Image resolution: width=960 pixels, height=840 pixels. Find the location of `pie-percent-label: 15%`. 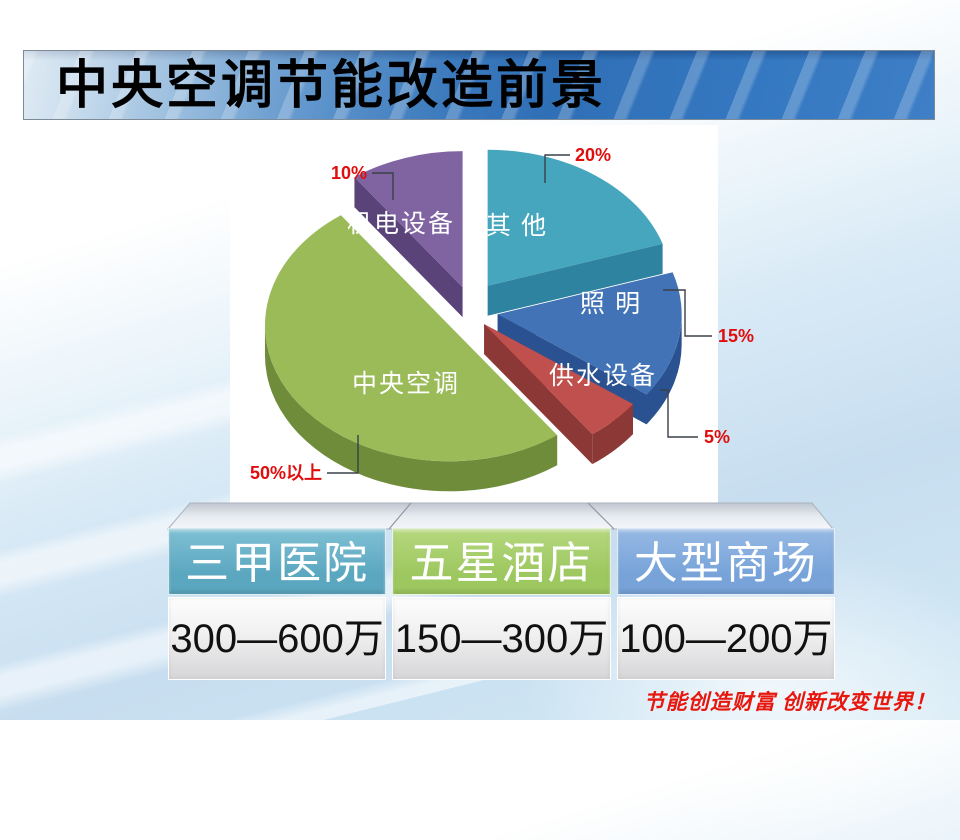

pie-percent-label: 15% is located at coordinates (736, 336).